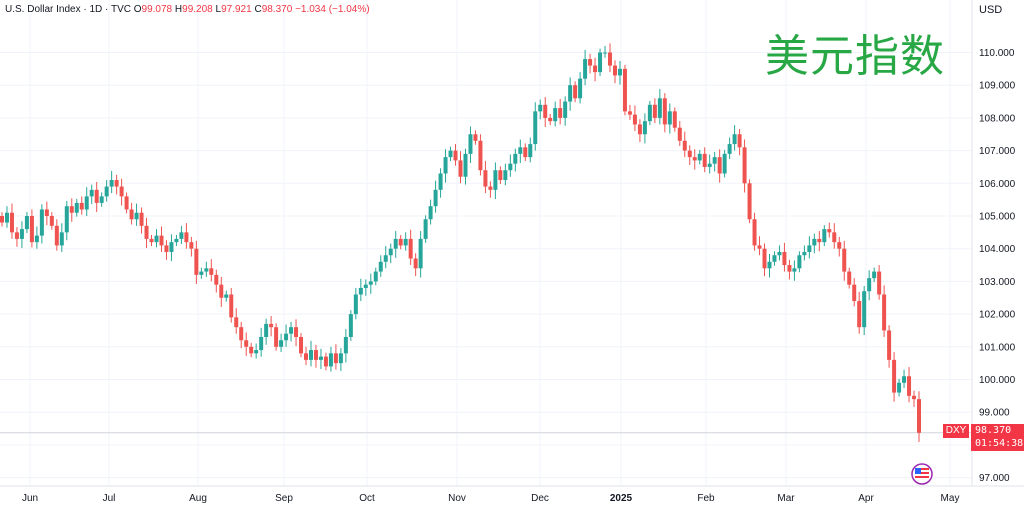  What do you see at coordinates (178, 9) in the screenshot?
I see `high-label: H` at bounding box center [178, 9].